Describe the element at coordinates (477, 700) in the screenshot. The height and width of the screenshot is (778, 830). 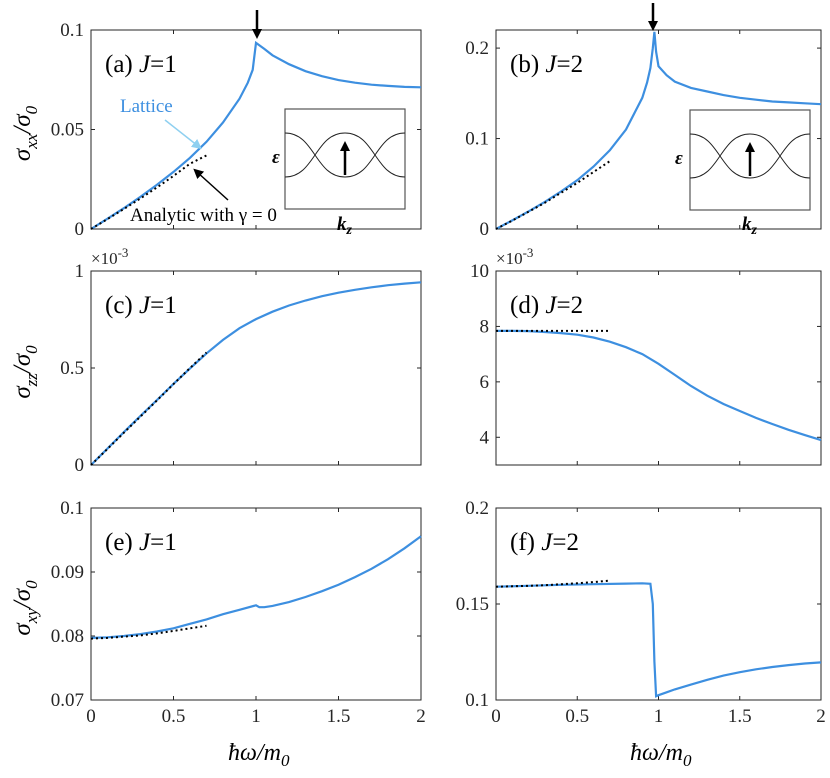
I see `panel-f-ytick-label-0: 0.1` at that location.